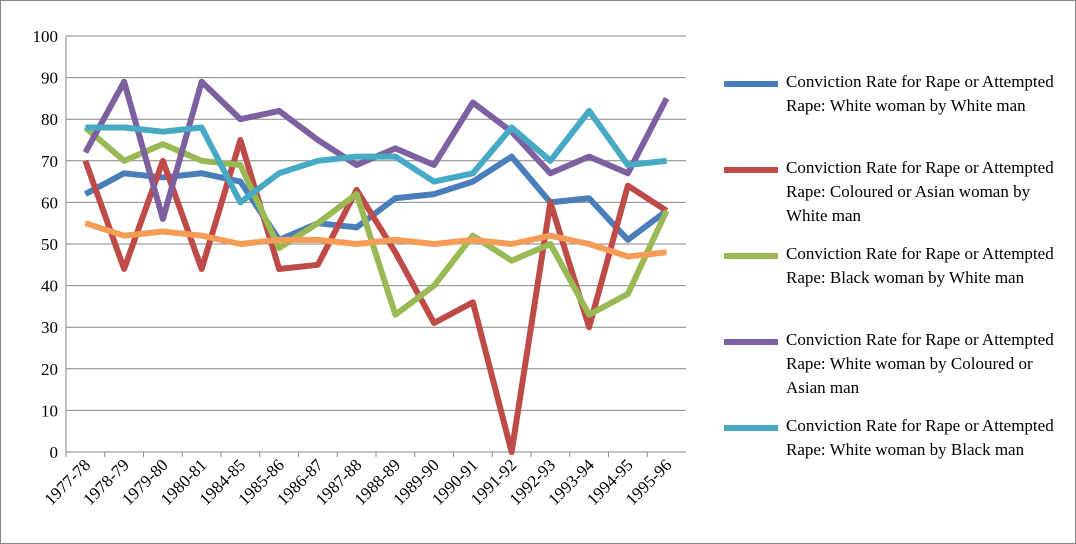 The image size is (1076, 544). What do you see at coordinates (49, 410) in the screenshot?
I see `y-tick-label: 10` at bounding box center [49, 410].